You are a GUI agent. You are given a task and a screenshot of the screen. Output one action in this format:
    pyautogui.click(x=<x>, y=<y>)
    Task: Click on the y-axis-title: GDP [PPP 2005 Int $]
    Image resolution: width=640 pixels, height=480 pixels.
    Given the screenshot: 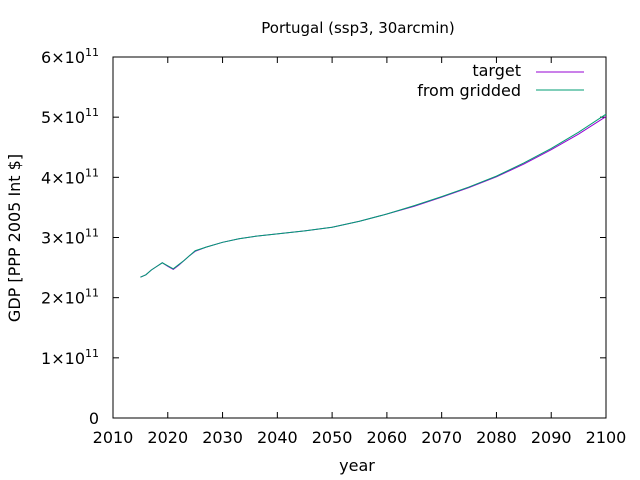 What is the action you would take?
    pyautogui.click(x=14, y=238)
    